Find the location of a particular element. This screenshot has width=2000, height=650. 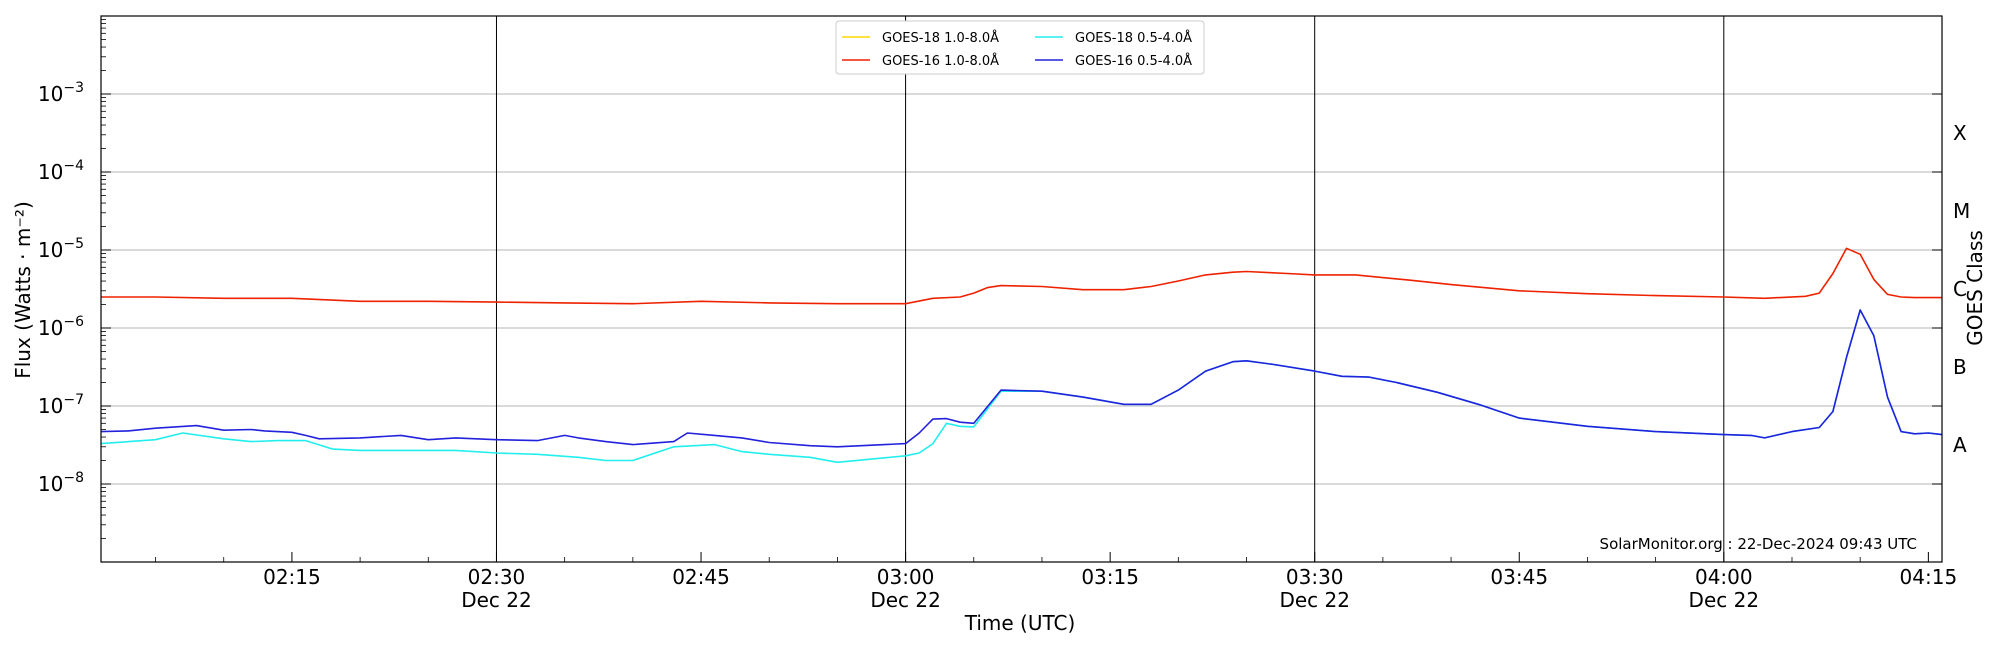

x-tick-label: 03:45 is located at coordinates (1519, 577).